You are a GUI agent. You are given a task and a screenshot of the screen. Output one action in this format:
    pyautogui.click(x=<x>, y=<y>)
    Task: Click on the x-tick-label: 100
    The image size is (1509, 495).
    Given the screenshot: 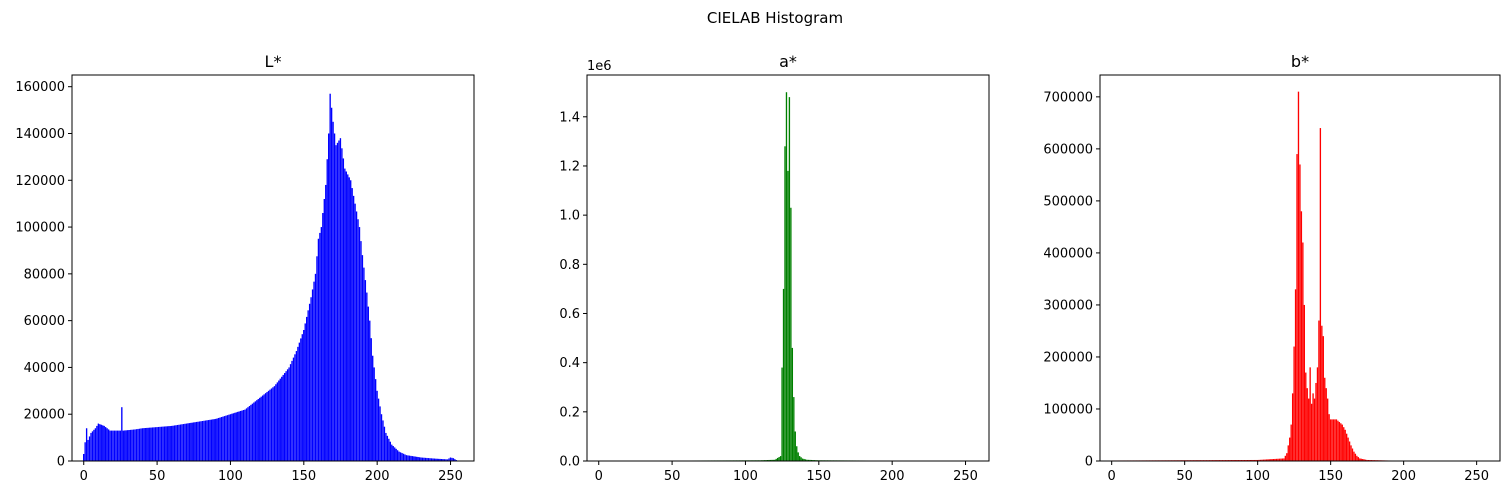 What is the action you would take?
    pyautogui.click(x=745, y=476)
    